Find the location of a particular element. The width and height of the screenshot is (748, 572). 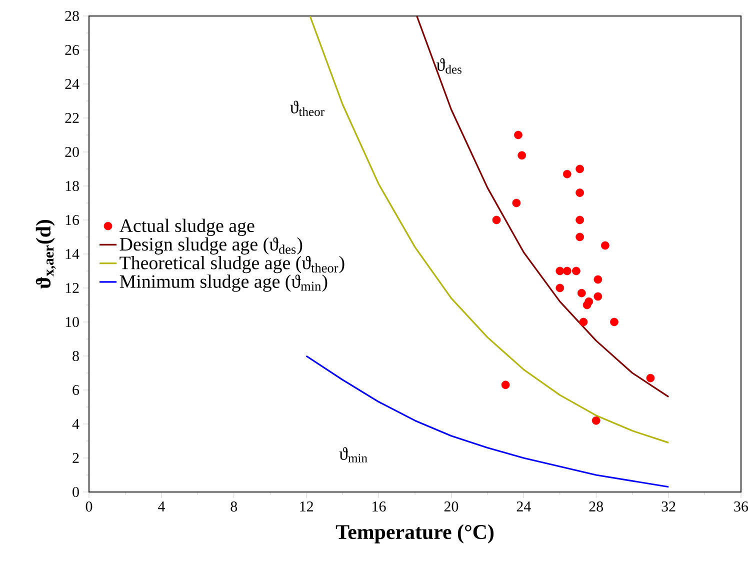

legend-label: Minimum sludge age (ϑ$_{min}$) is located at coordinates (224, 283).